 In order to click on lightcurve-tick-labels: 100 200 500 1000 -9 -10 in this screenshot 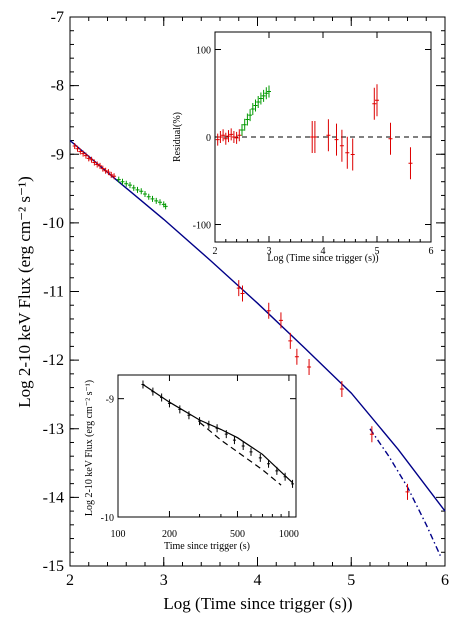, I will do `click(200, 467)`.